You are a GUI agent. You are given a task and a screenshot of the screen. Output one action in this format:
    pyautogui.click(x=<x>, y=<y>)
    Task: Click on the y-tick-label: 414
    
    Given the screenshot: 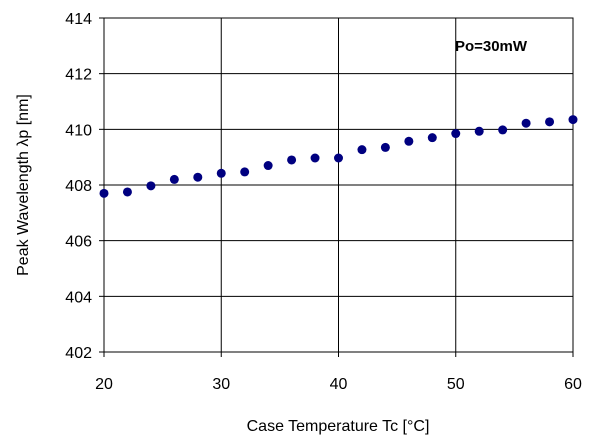 What is the action you would take?
    pyautogui.click(x=78, y=19)
    